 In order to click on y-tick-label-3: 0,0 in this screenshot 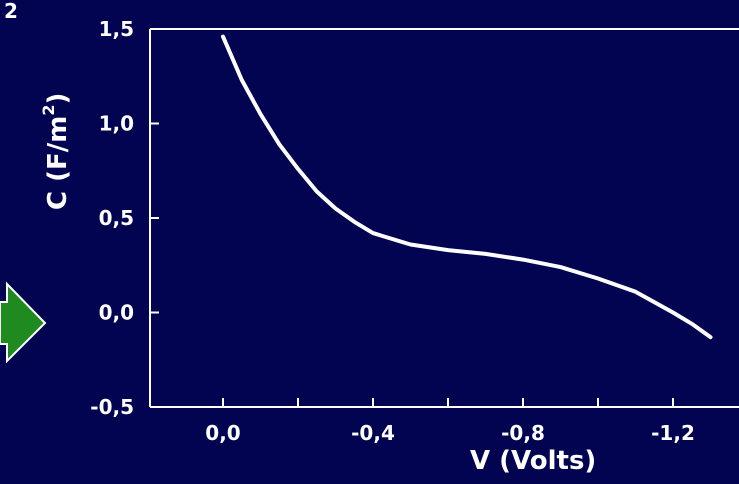, I will do `click(116, 313)`.